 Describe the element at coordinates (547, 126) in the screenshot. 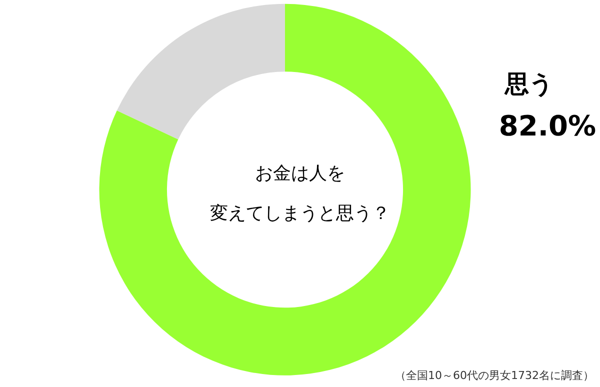

I see `data-label: 82.0%` at that location.